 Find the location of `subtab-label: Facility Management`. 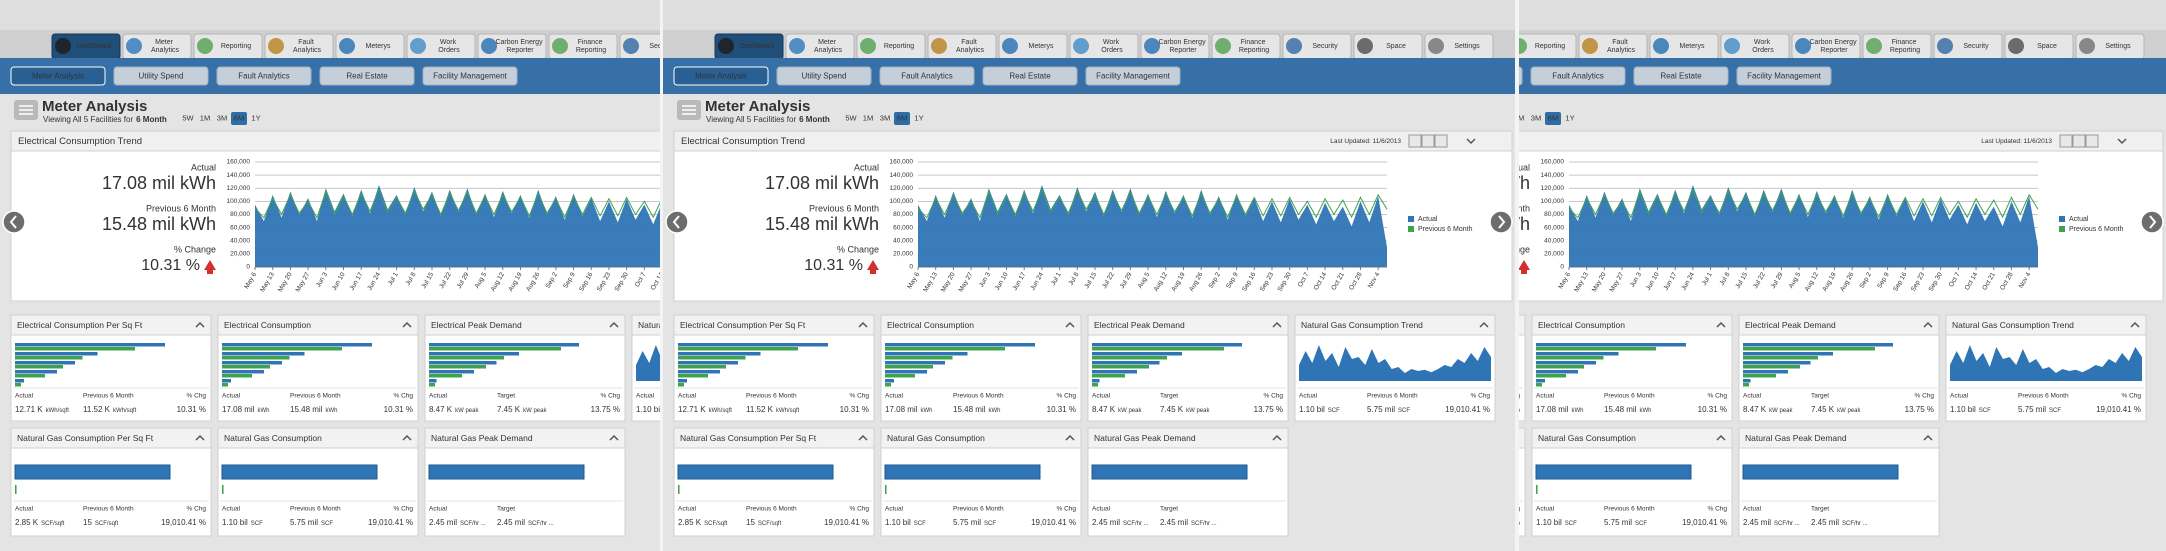

subtab-label: Facility Management is located at coordinates (1784, 76).